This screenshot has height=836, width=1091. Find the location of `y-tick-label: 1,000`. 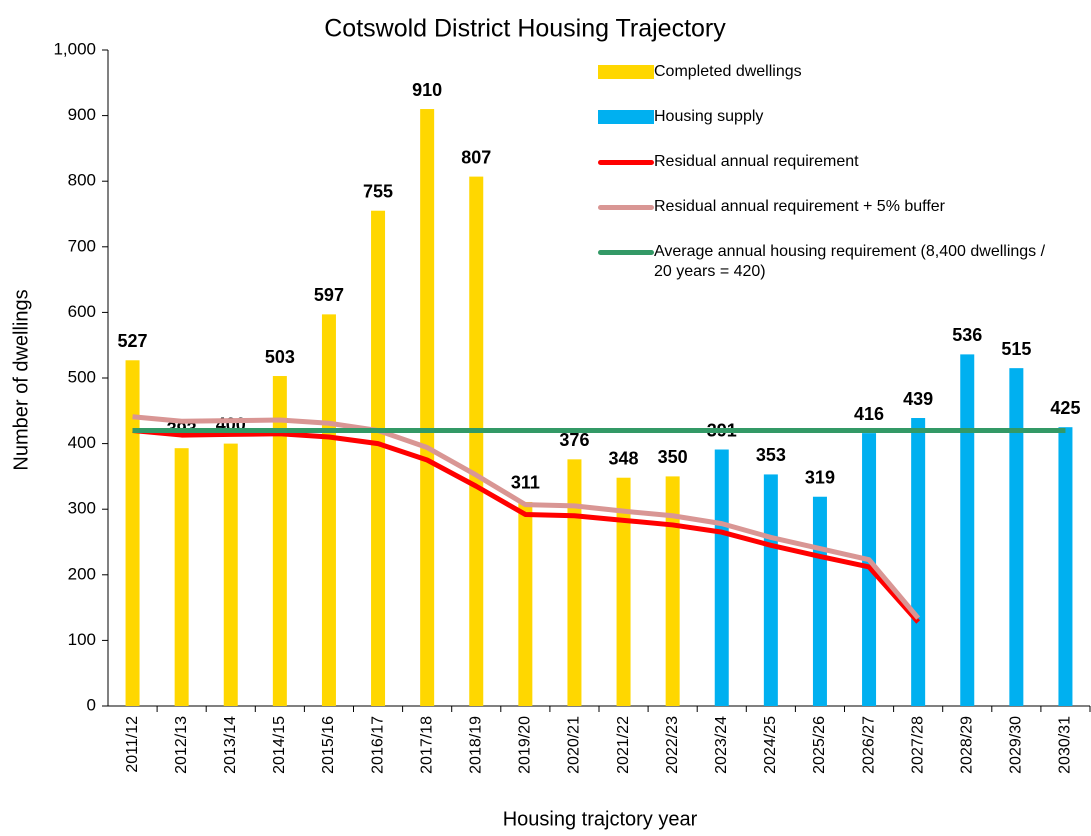

y-tick-label: 1,000 is located at coordinates (74, 48).